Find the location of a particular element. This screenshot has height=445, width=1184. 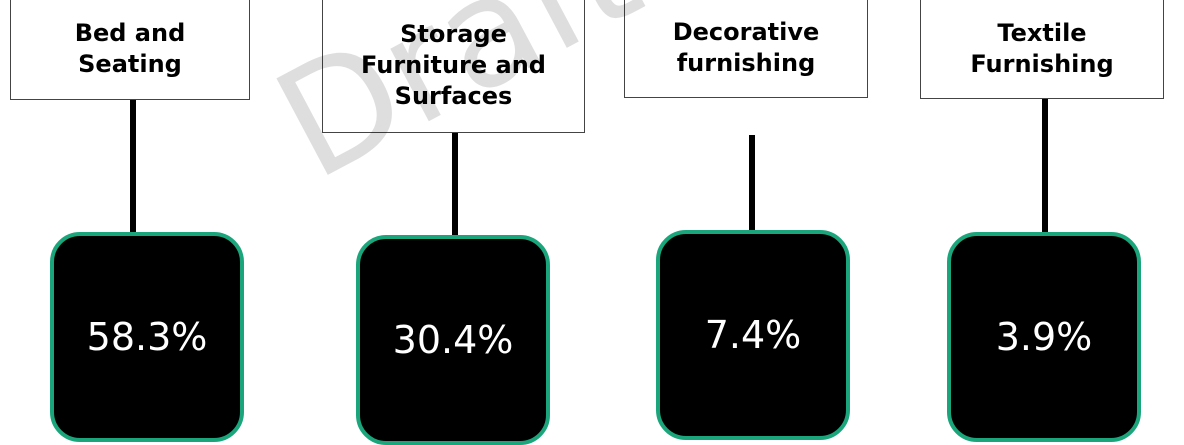

share-box: 3.9% is located at coordinates (1044, 337).